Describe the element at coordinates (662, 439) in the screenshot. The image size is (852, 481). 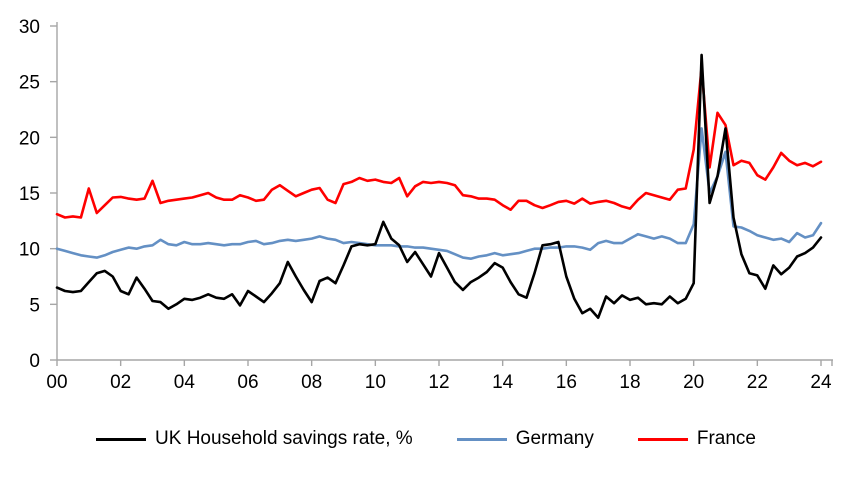
I see `legend-line-sample-france` at that location.